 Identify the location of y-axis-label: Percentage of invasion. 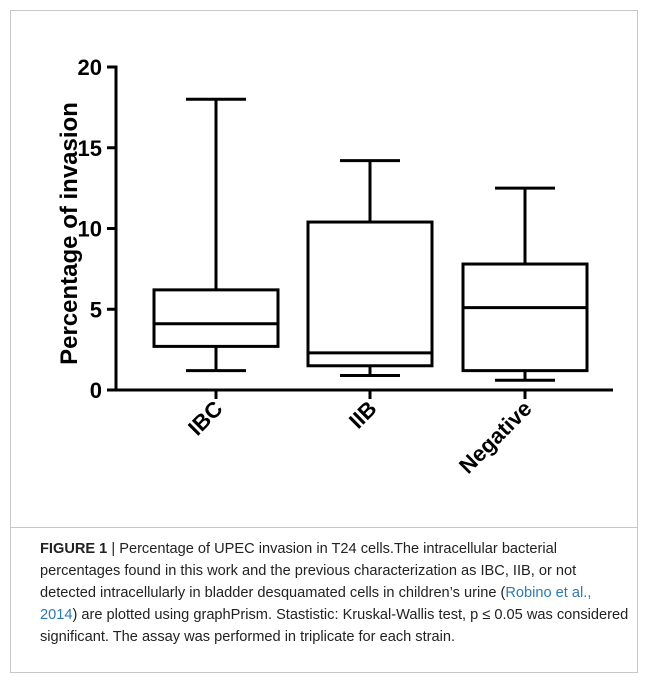
(69, 233).